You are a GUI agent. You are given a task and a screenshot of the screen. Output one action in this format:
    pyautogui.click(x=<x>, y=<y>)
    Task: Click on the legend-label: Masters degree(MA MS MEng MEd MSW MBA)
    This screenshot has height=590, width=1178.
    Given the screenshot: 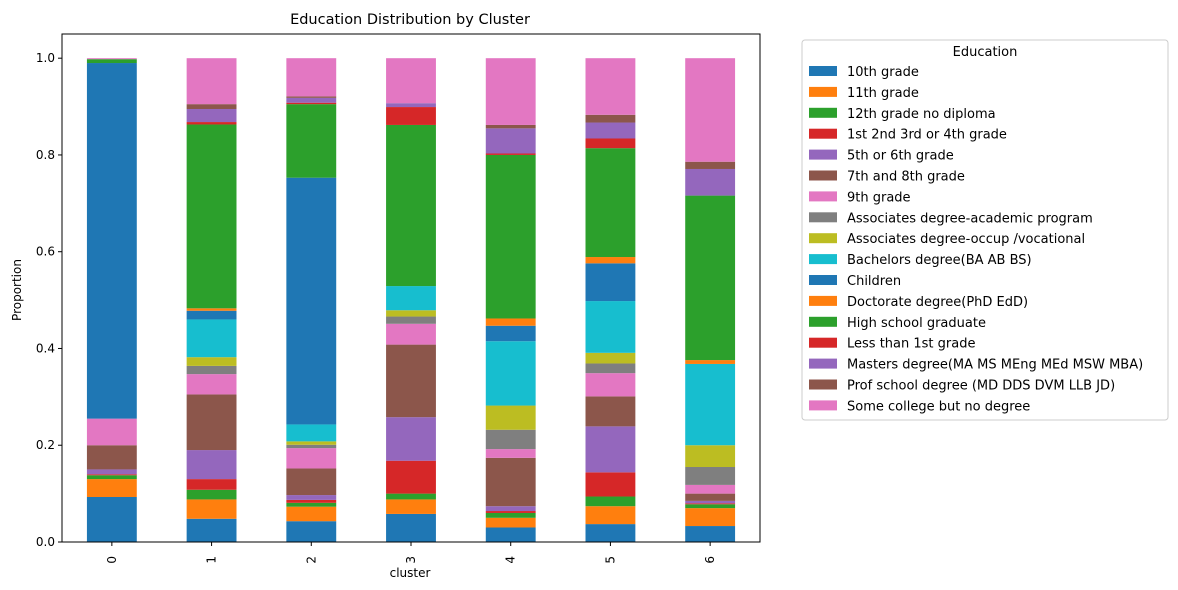 What is the action you would take?
    pyautogui.click(x=995, y=365)
    